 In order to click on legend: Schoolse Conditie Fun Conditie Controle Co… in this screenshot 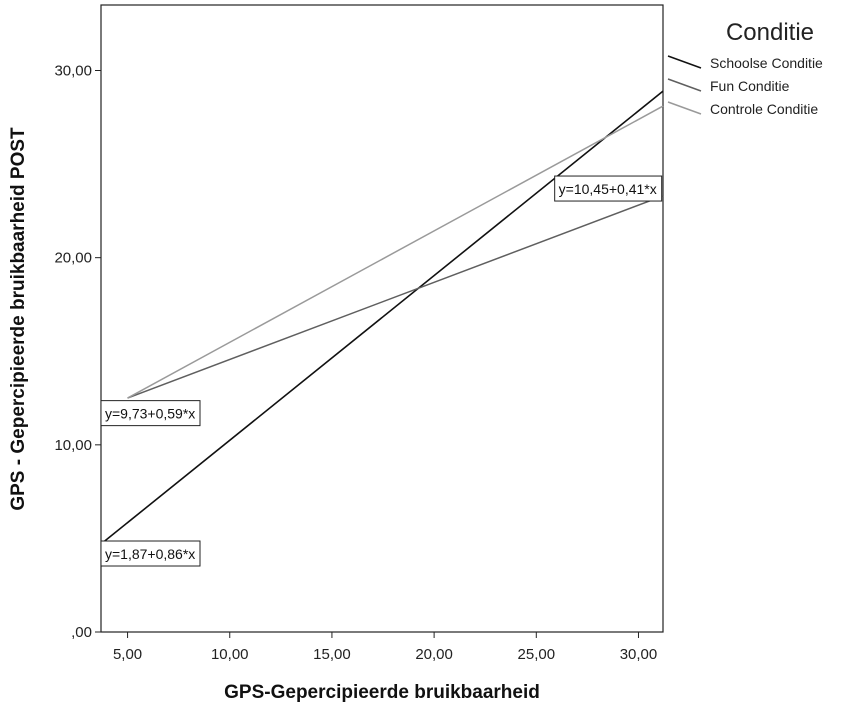, I will do `click(745, 86)`.